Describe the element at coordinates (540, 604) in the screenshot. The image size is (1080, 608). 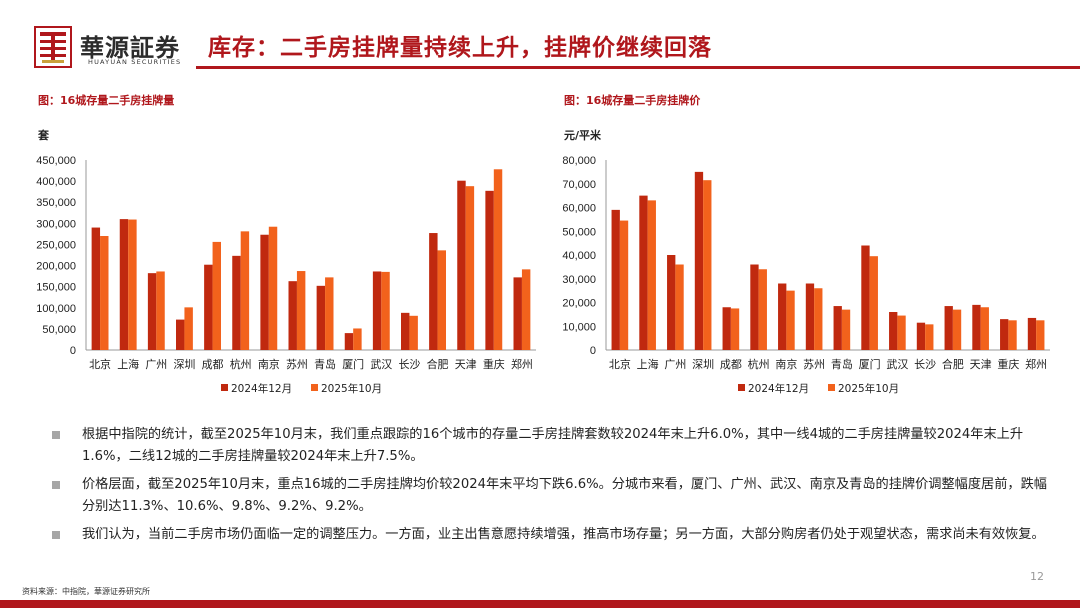
I see `footer-bar` at that location.